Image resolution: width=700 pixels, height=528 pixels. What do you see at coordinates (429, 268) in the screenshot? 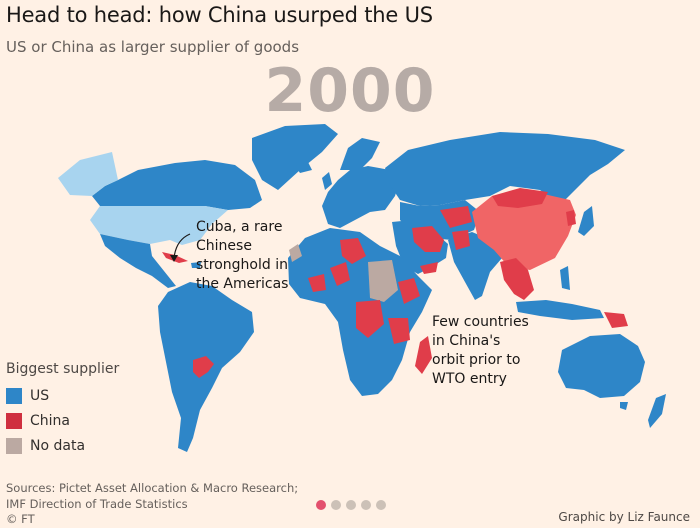
I see `region-yemen` at bounding box center [429, 268].